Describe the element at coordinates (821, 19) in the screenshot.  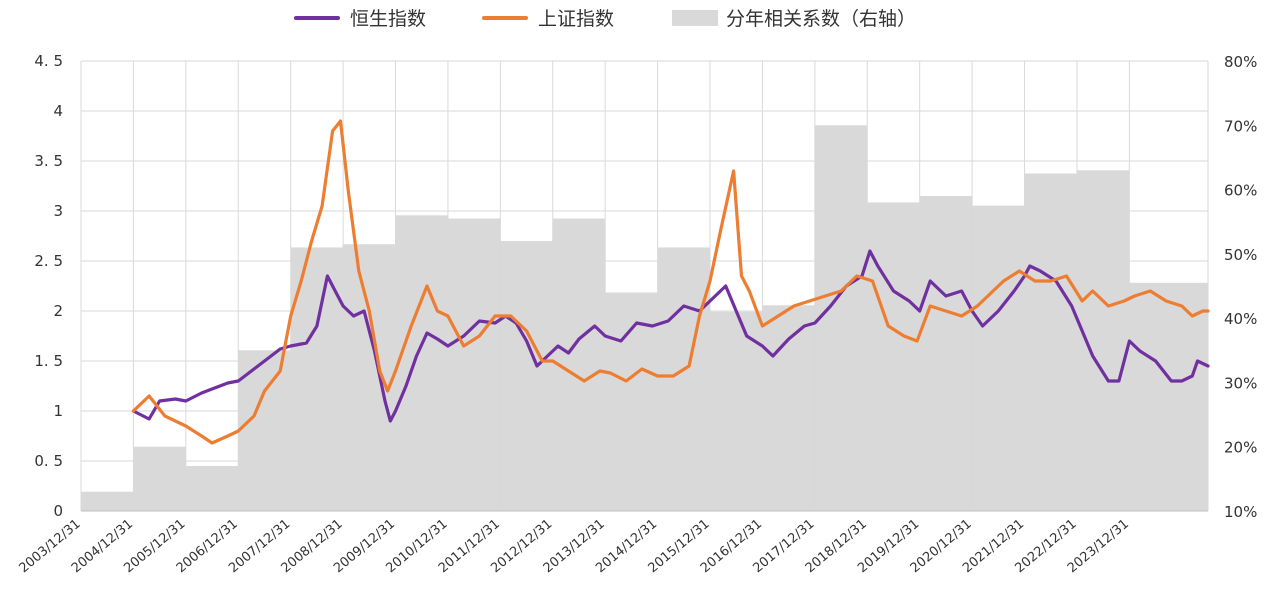
I see `legend-label: 分年相关系数（右轴）` at that location.